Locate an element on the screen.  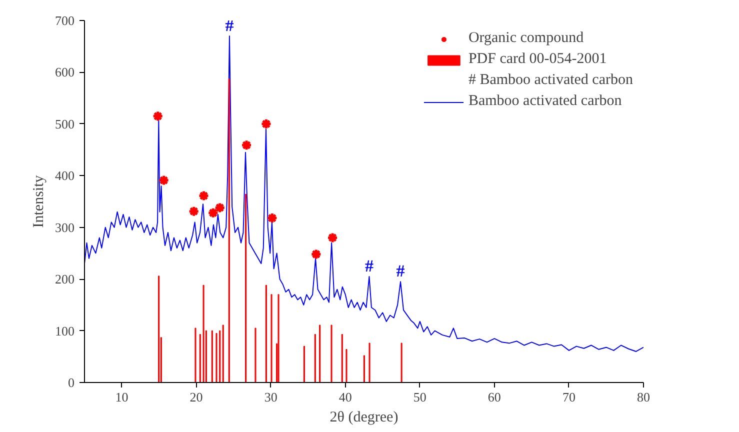
x-tick-label: 80 is located at coordinates (643, 397).